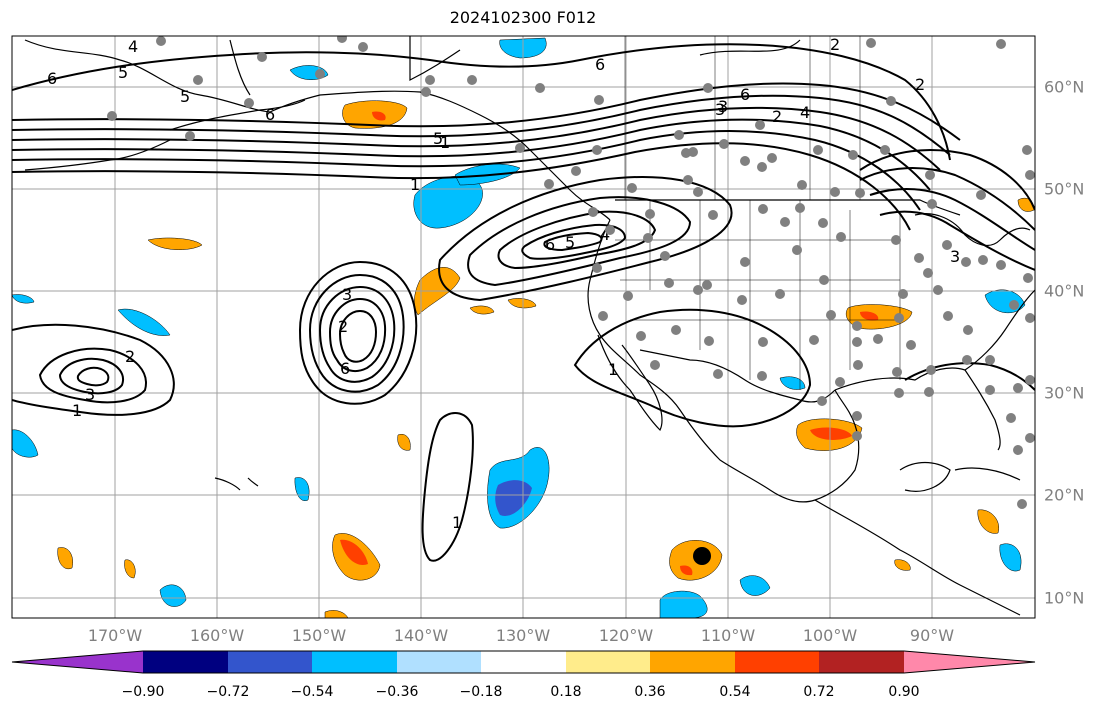 The height and width of the screenshot is (712, 1105). Describe the element at coordinates (319, 635) in the screenshot. I see `lon-tick: 150°W` at that location.